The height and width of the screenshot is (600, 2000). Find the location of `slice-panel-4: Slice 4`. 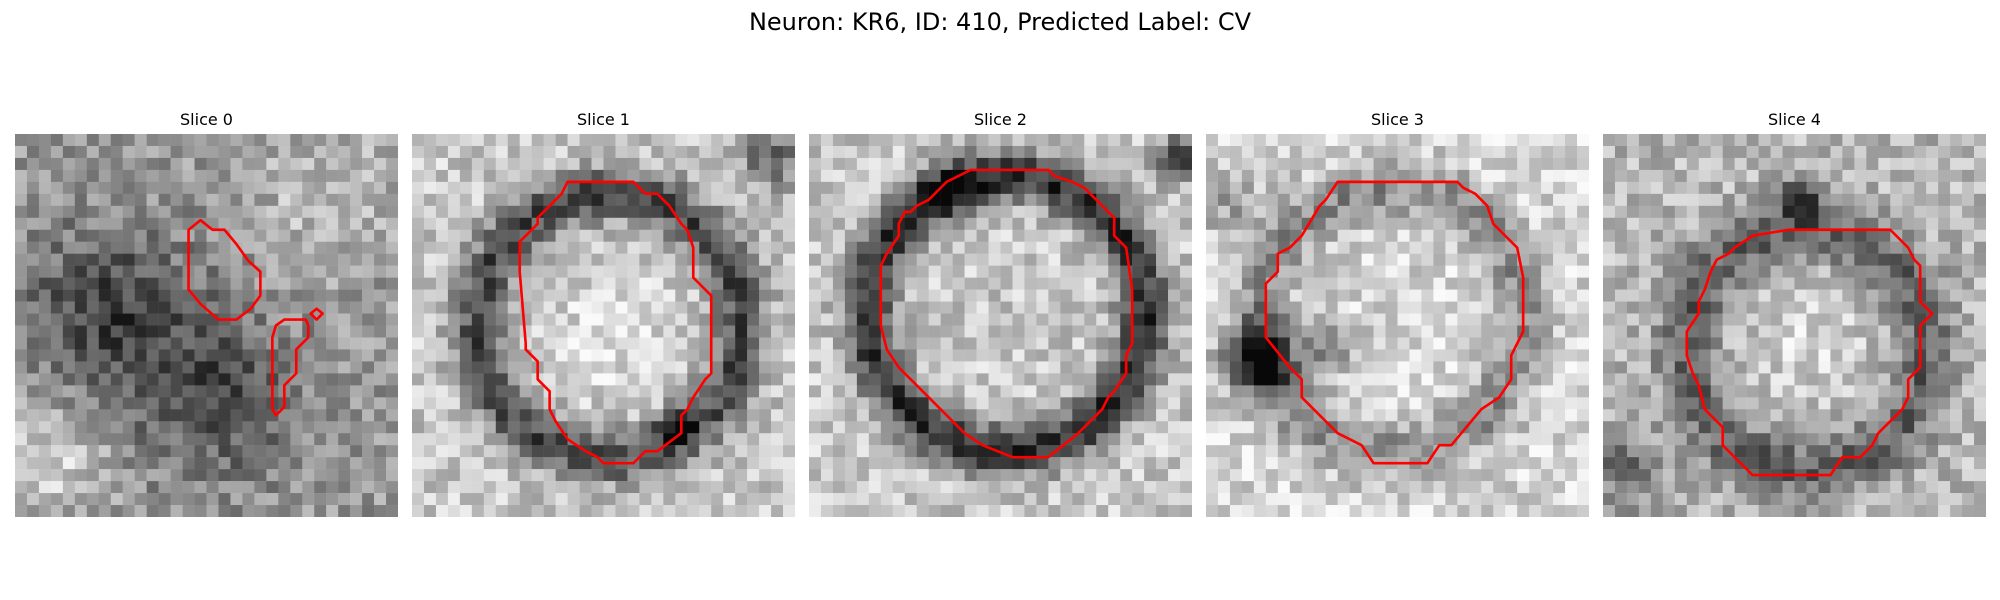

slice-panel-4: Slice 4 is located at coordinates (1794, 312).